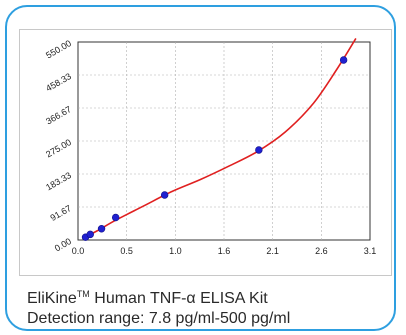 This screenshot has height=335, width=406. I want to click on x-tick-label: 0.5, so click(126, 251).